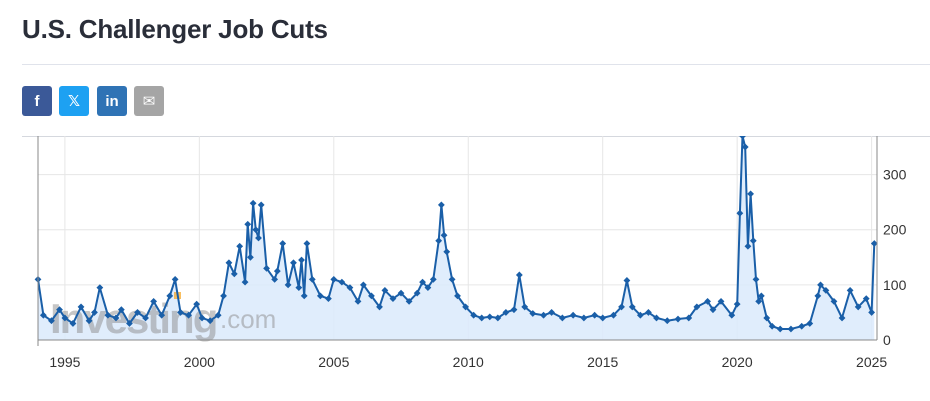  I want to click on x-tick-label-2010: 2010, so click(468, 362).